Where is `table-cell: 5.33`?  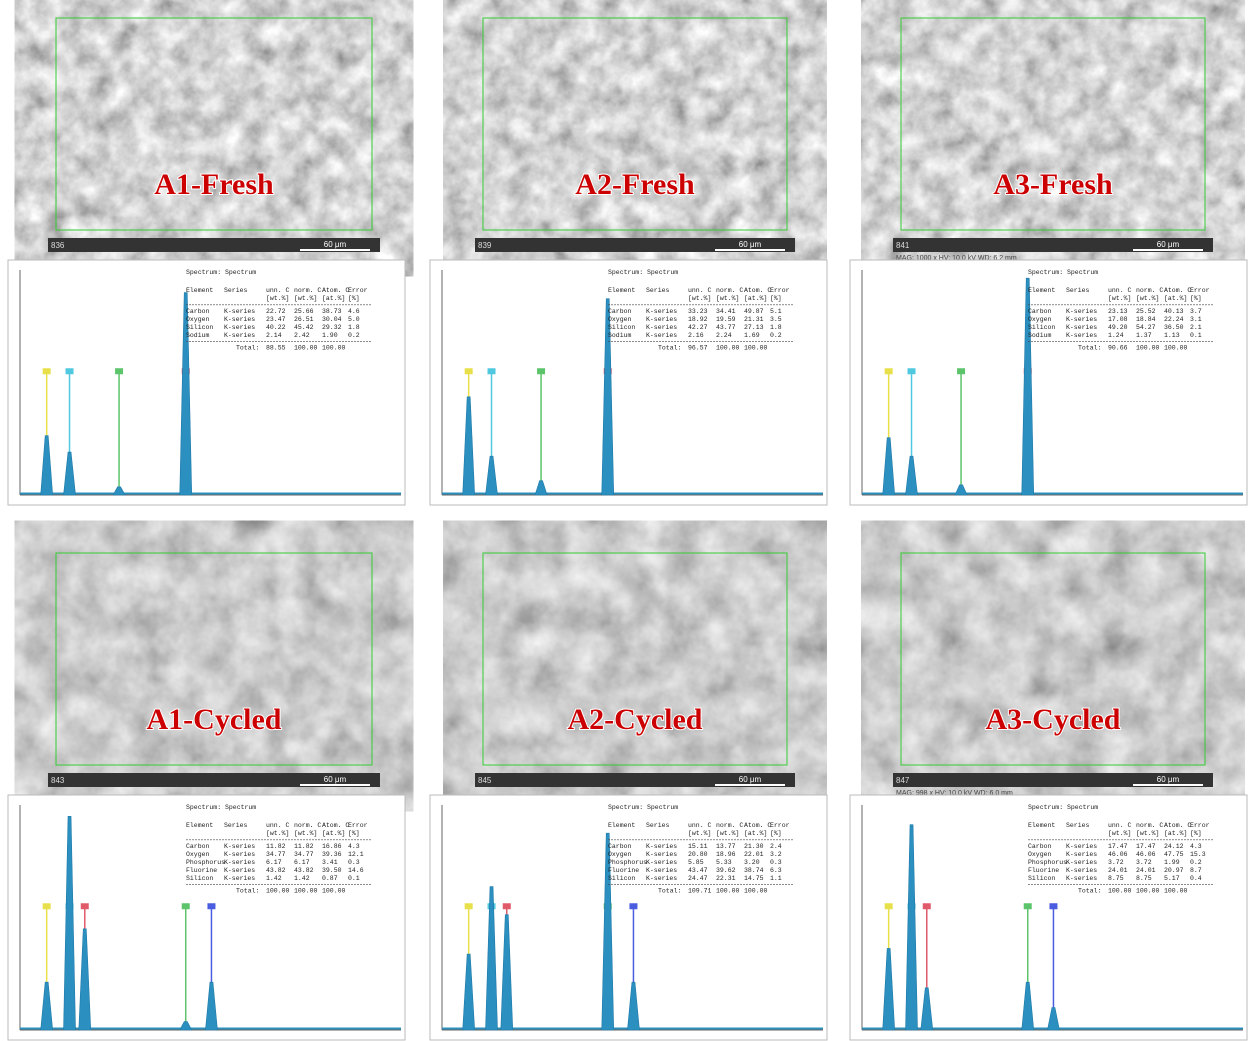 table-cell: 5.33 is located at coordinates (724, 862).